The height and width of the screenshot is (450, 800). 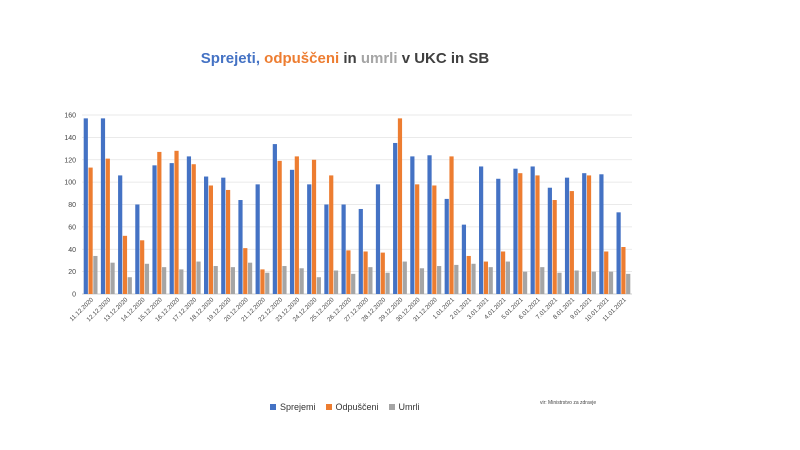 I want to click on chart-title: Sprejeti, odpuščeni in umrli v UKC in SB, so click(x=345, y=58).